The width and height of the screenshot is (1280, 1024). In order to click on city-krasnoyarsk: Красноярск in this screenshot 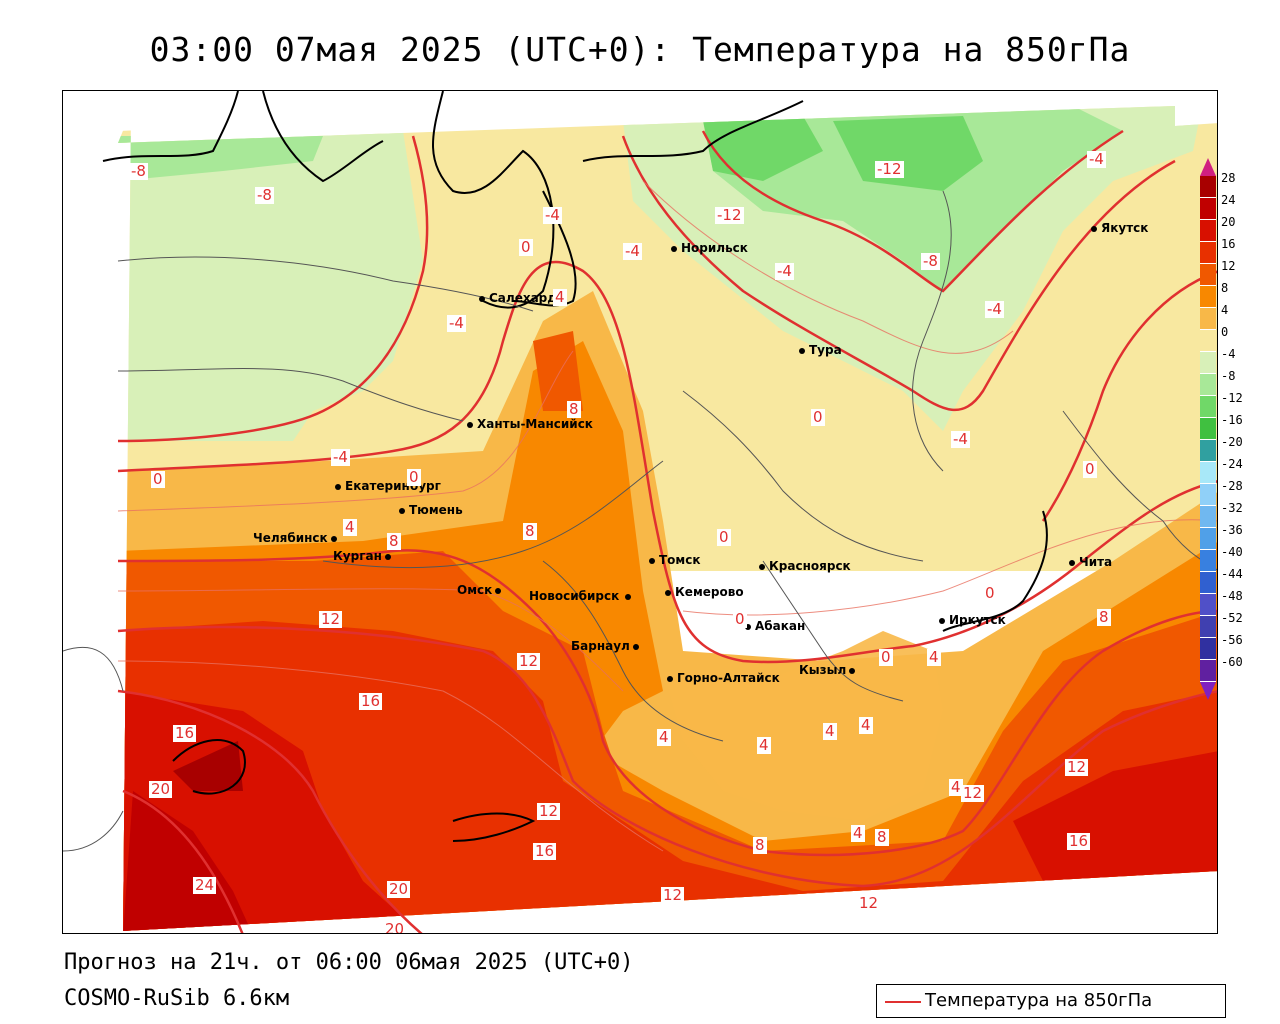, I will do `click(805, 566)`.